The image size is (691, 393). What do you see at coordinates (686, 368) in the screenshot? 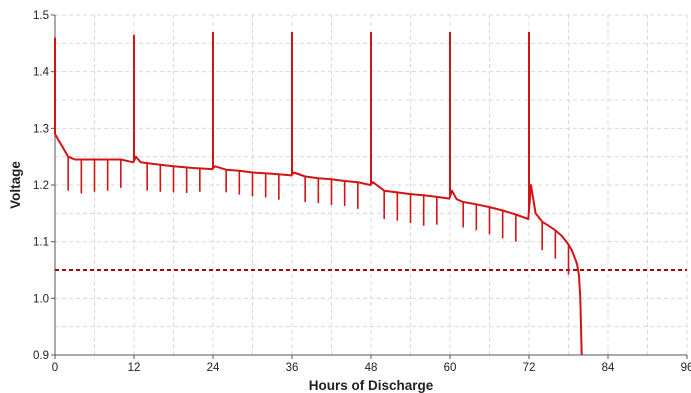
I see `x-tick-label: 96` at bounding box center [686, 368].